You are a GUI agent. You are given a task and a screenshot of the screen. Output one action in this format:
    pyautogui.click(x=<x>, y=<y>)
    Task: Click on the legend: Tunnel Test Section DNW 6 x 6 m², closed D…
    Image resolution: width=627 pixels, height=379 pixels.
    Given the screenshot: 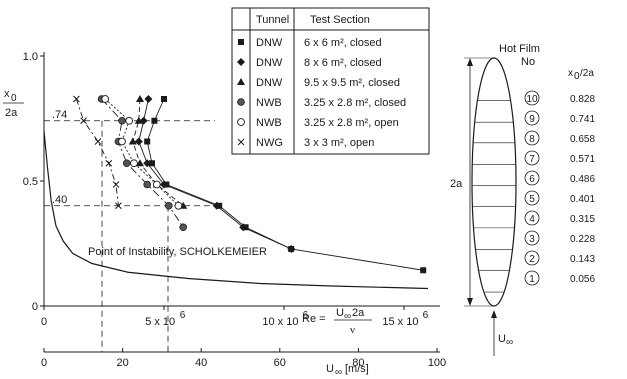 What is the action you would take?
    pyautogui.click(x=330, y=81)
    